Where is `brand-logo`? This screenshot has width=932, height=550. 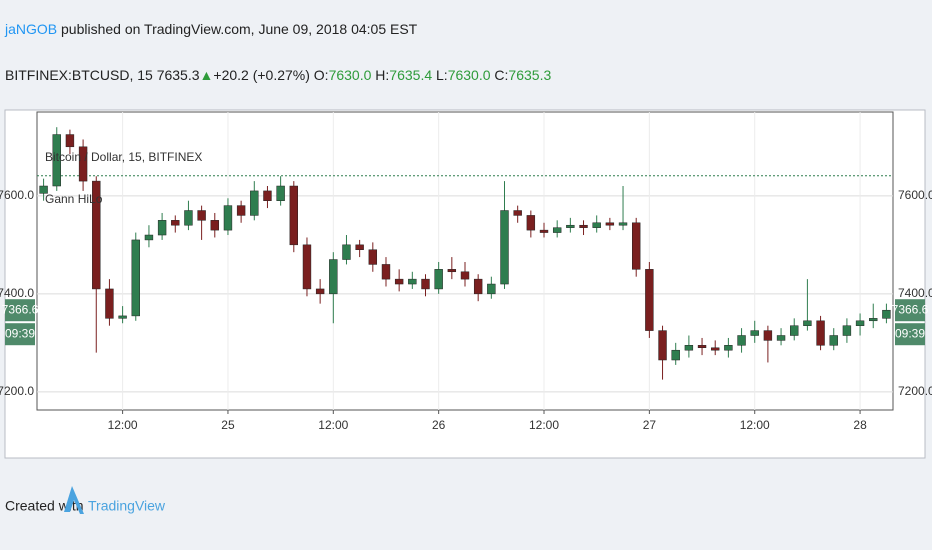 brand-logo is located at coordinates (74, 500).